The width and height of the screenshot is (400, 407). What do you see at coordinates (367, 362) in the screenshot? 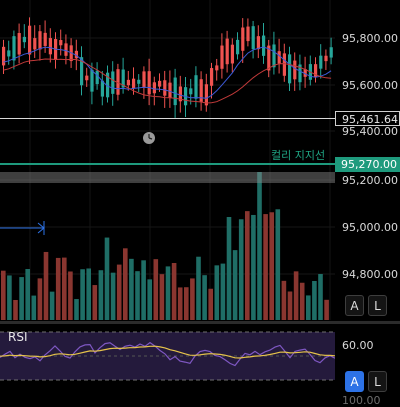
I see `rsi-axis: A L` at bounding box center [367, 362].